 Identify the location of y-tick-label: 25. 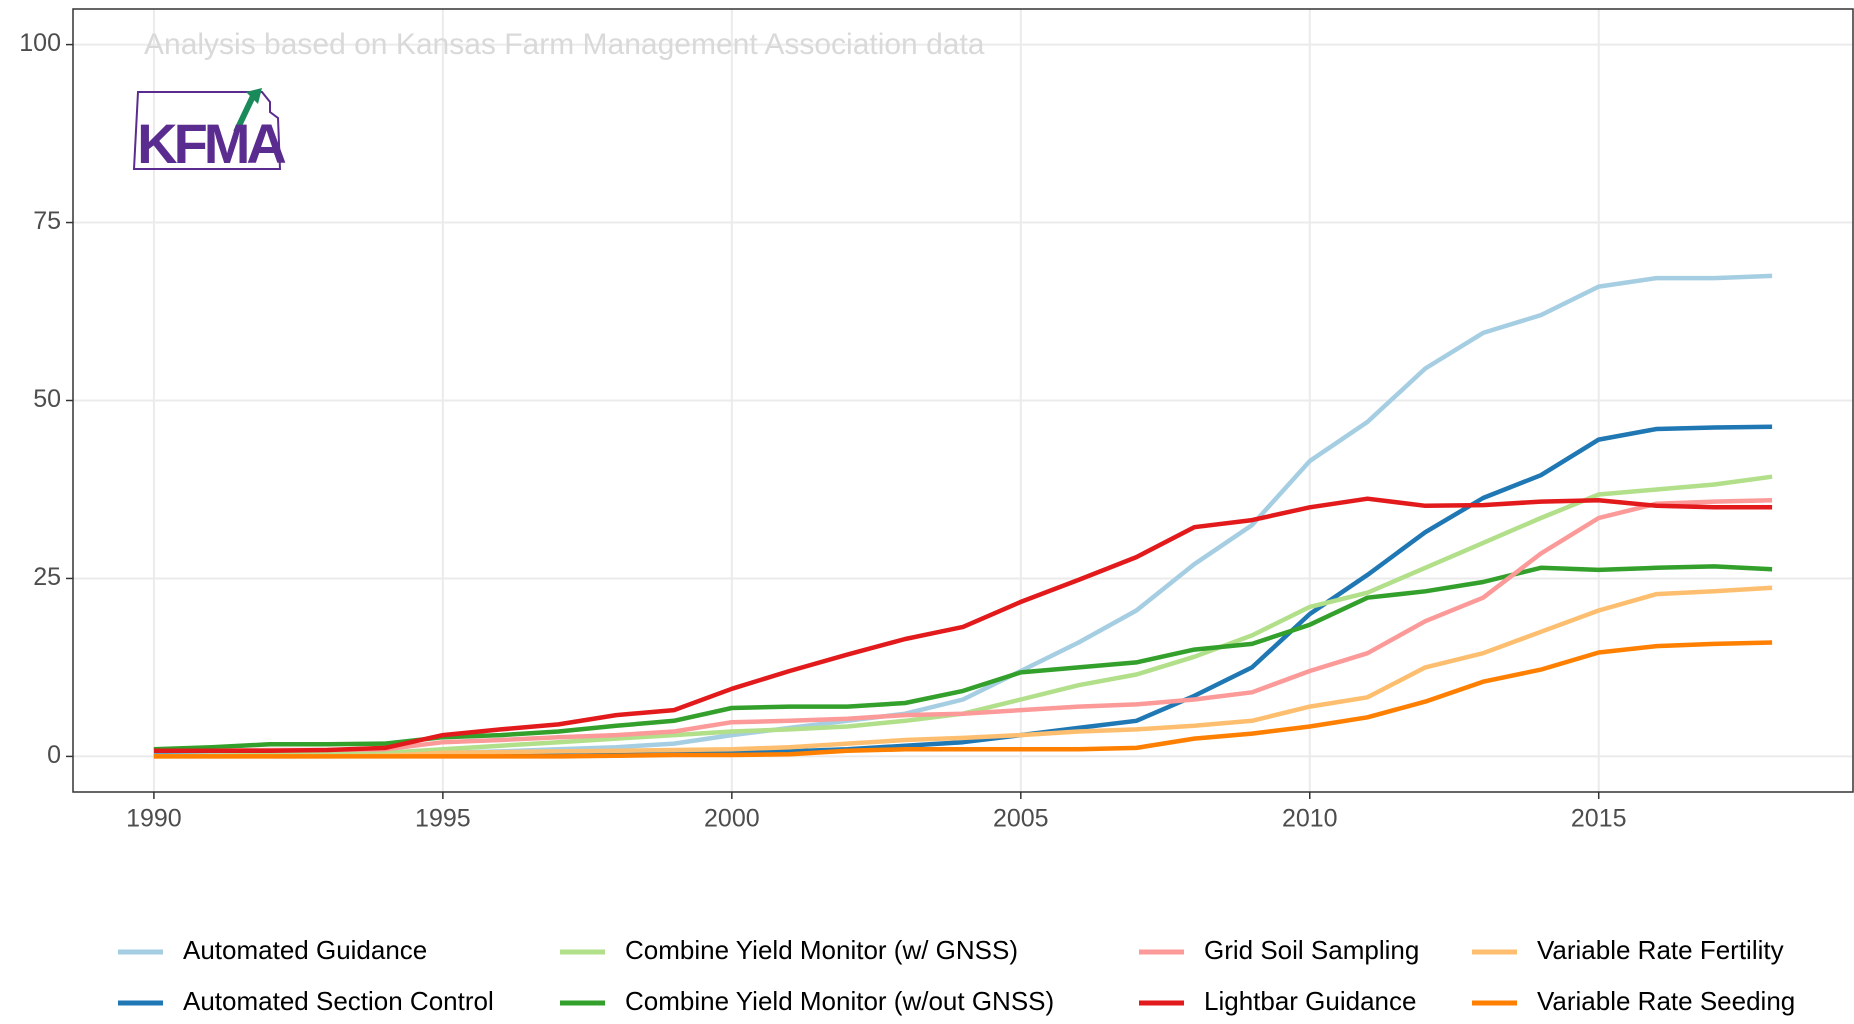
(47, 577).